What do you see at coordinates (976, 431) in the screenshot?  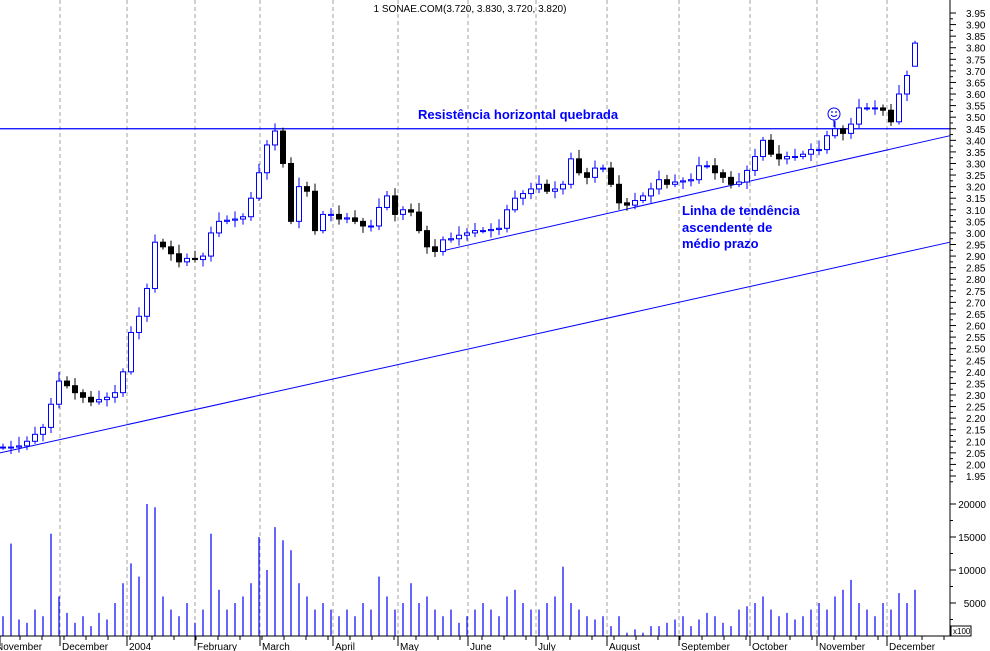 I see `price-tick-label: 2.15` at bounding box center [976, 431].